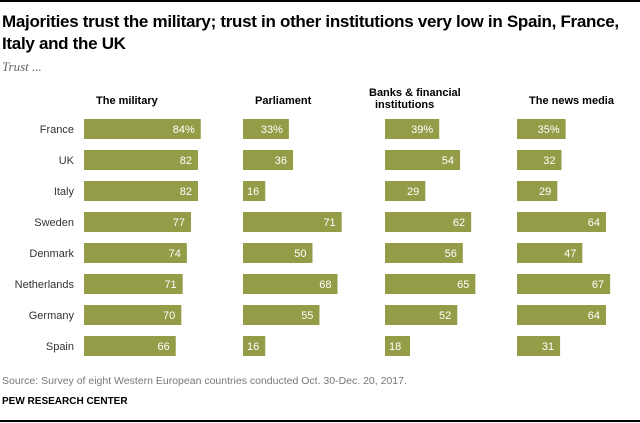  What do you see at coordinates (169, 316) in the screenshot?
I see `data-label: 70` at bounding box center [169, 316].